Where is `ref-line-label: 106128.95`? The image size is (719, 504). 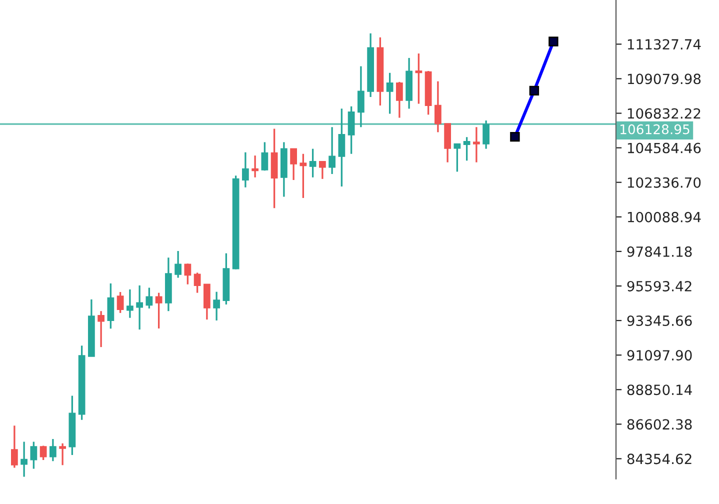 ref-line-label: 106128.95 is located at coordinates (655, 129).